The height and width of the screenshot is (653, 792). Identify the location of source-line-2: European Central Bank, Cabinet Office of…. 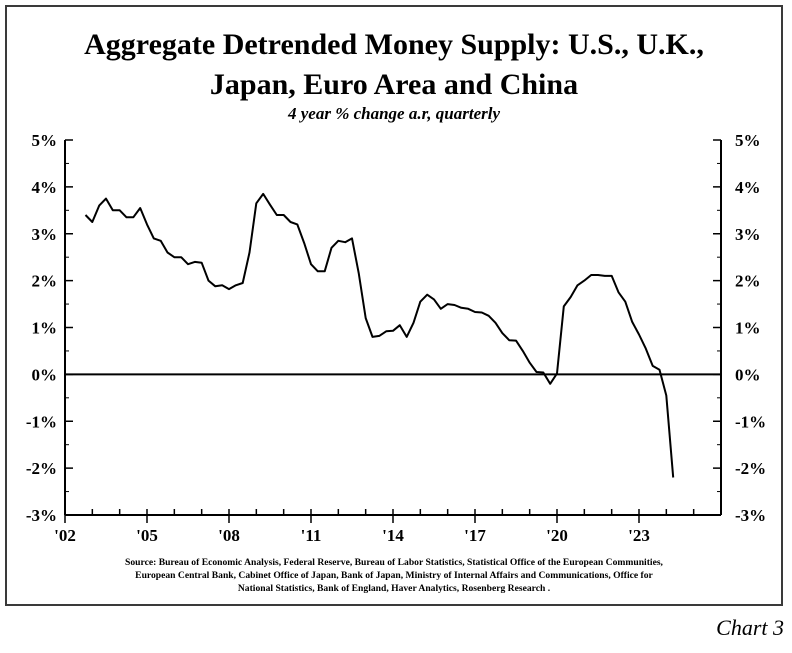
(394, 575).